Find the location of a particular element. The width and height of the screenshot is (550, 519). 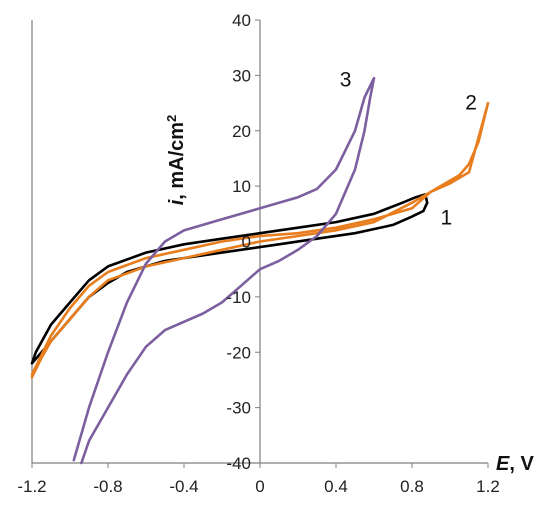

series-labels: 1 2 3 is located at coordinates (408, 148).